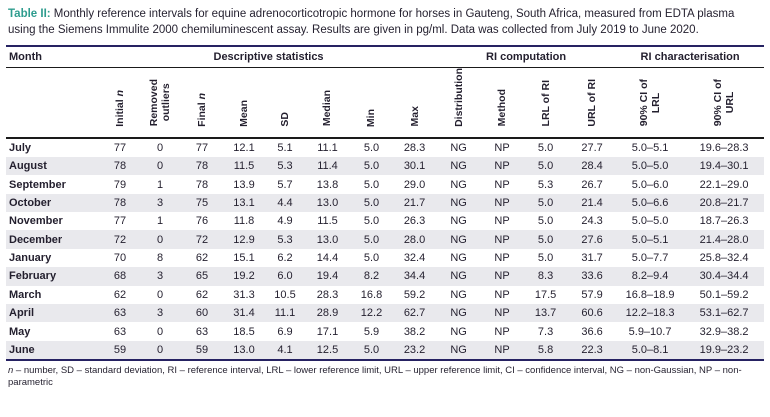  Describe the element at coordinates (244, 276) in the screenshot. I see `table-cell: 19.2` at that location.